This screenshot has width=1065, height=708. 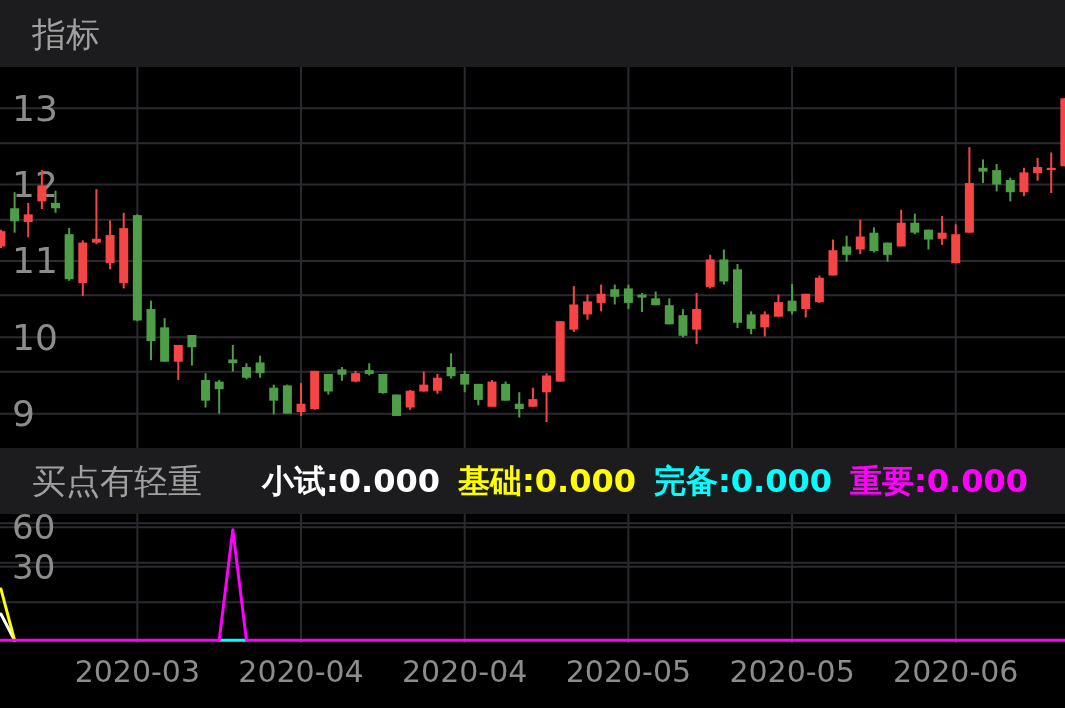 I want to click on text: 小试:0.000, so click(x=351, y=481).